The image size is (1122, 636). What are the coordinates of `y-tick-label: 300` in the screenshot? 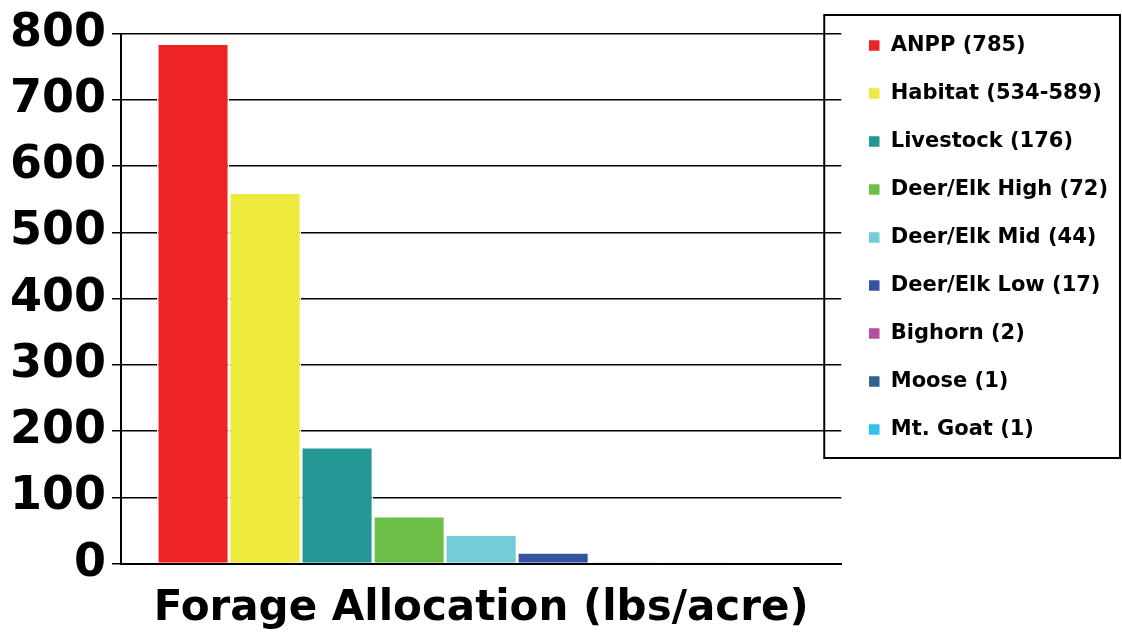 It's located at (58, 360).